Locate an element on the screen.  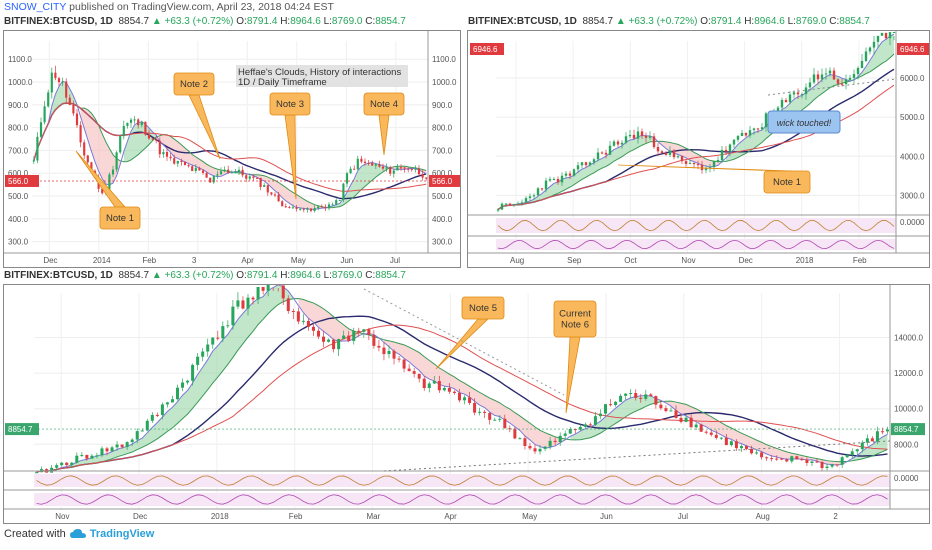
y-tick-label-left: 700.0 is located at coordinates (18, 150).